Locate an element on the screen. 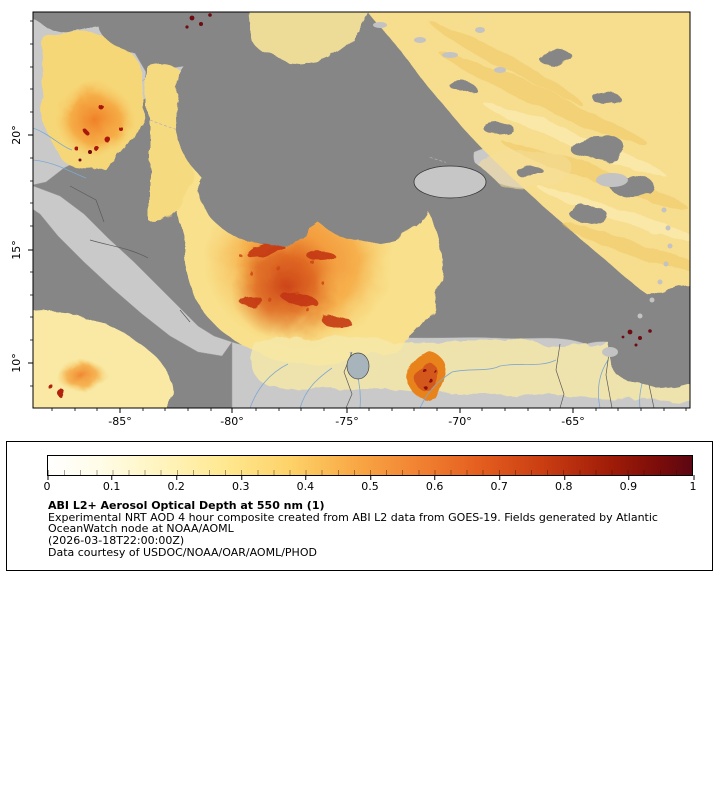  y-tick-label-1: 15° is located at coordinates (16, 250).